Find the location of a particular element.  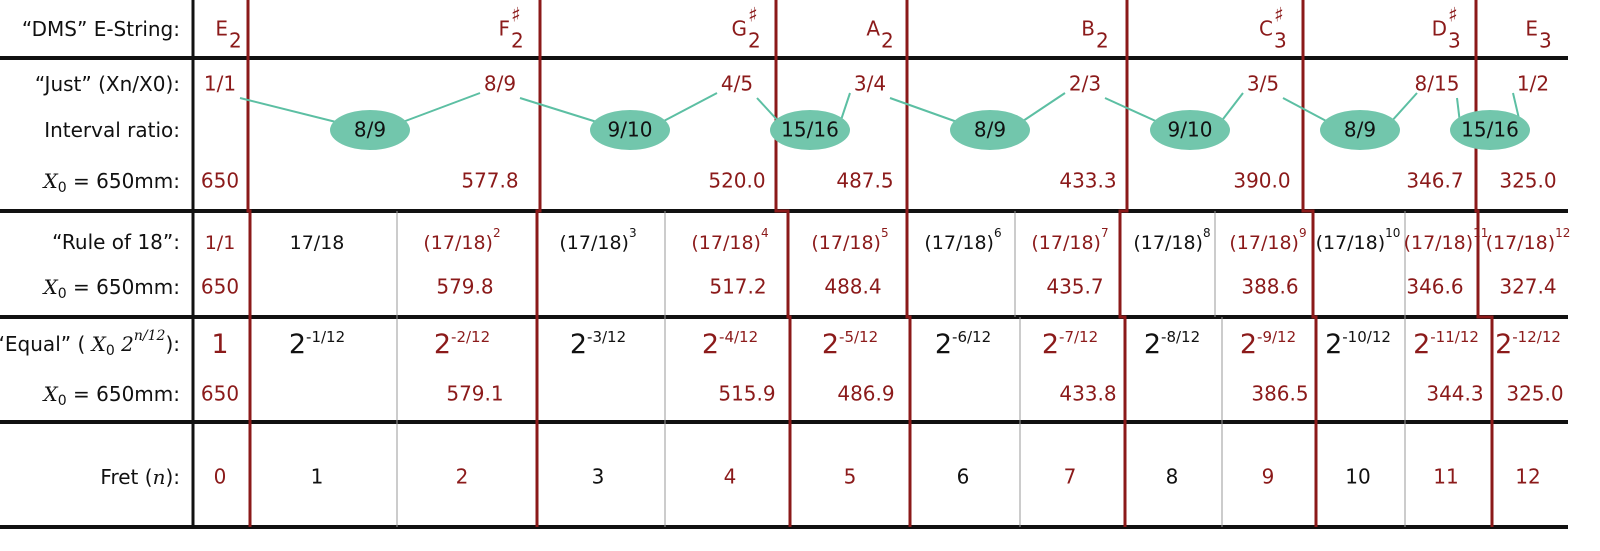

just-length: 346.7 is located at coordinates (1434, 181).